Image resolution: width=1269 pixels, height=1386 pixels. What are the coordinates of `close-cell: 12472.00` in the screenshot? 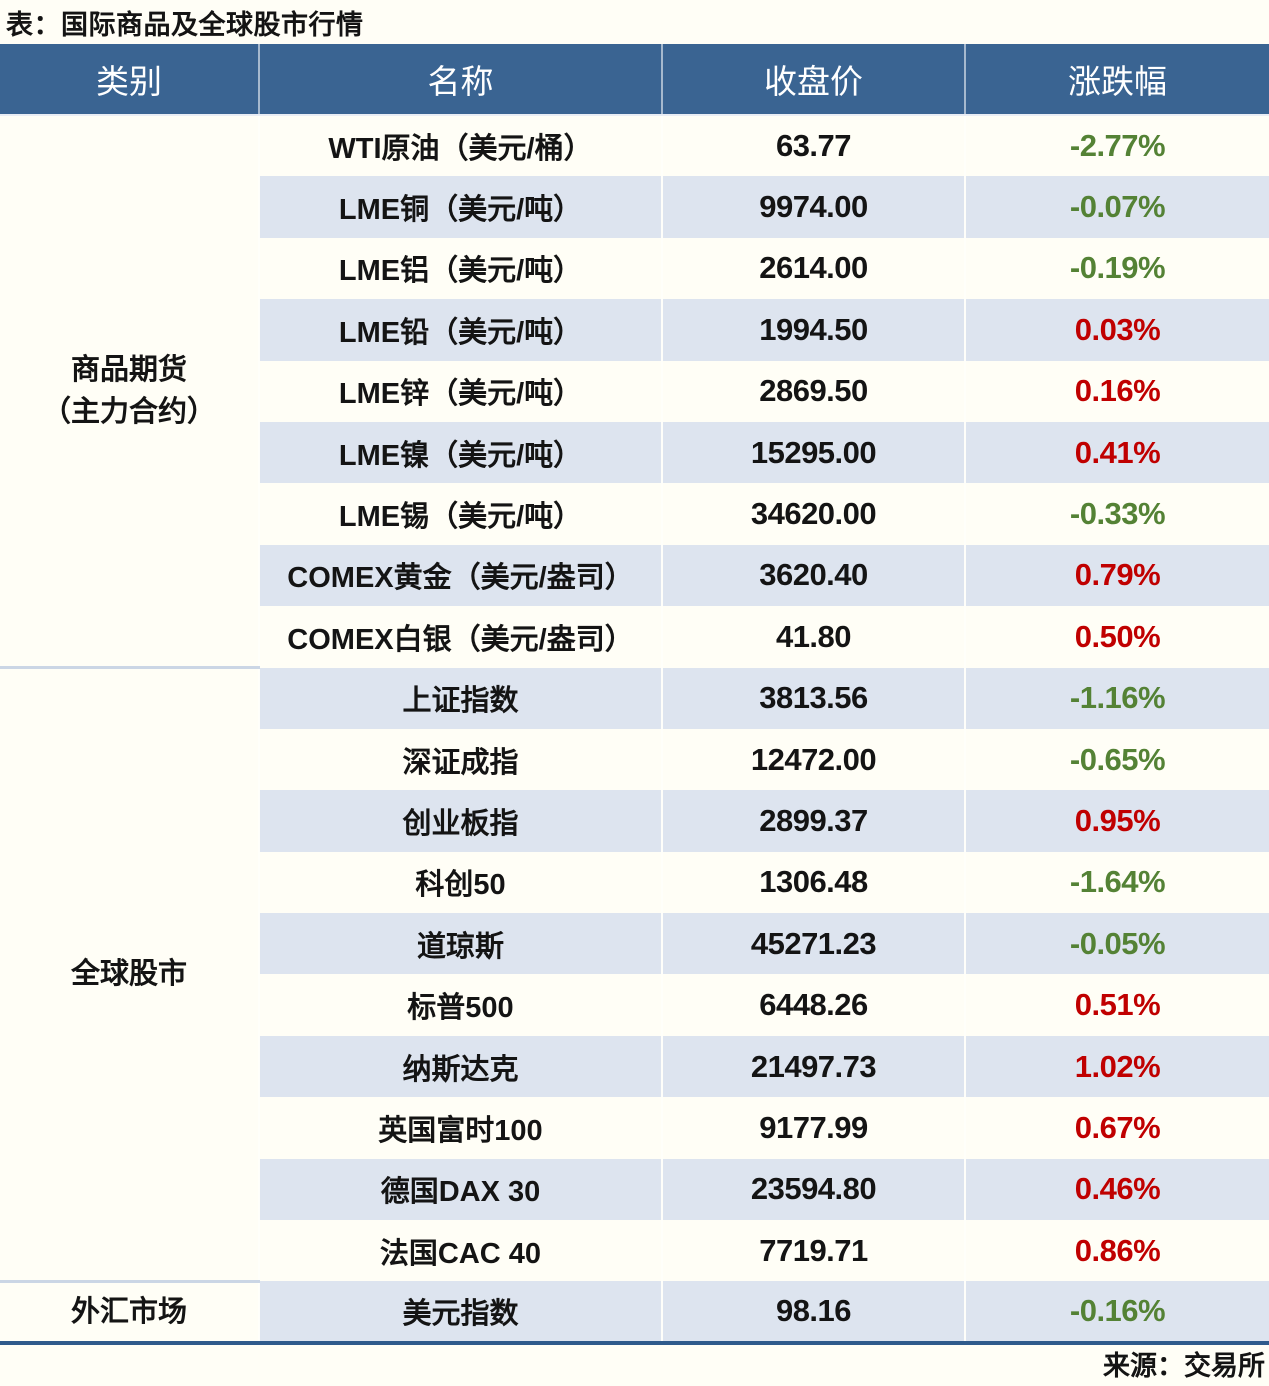 It's located at (813, 759).